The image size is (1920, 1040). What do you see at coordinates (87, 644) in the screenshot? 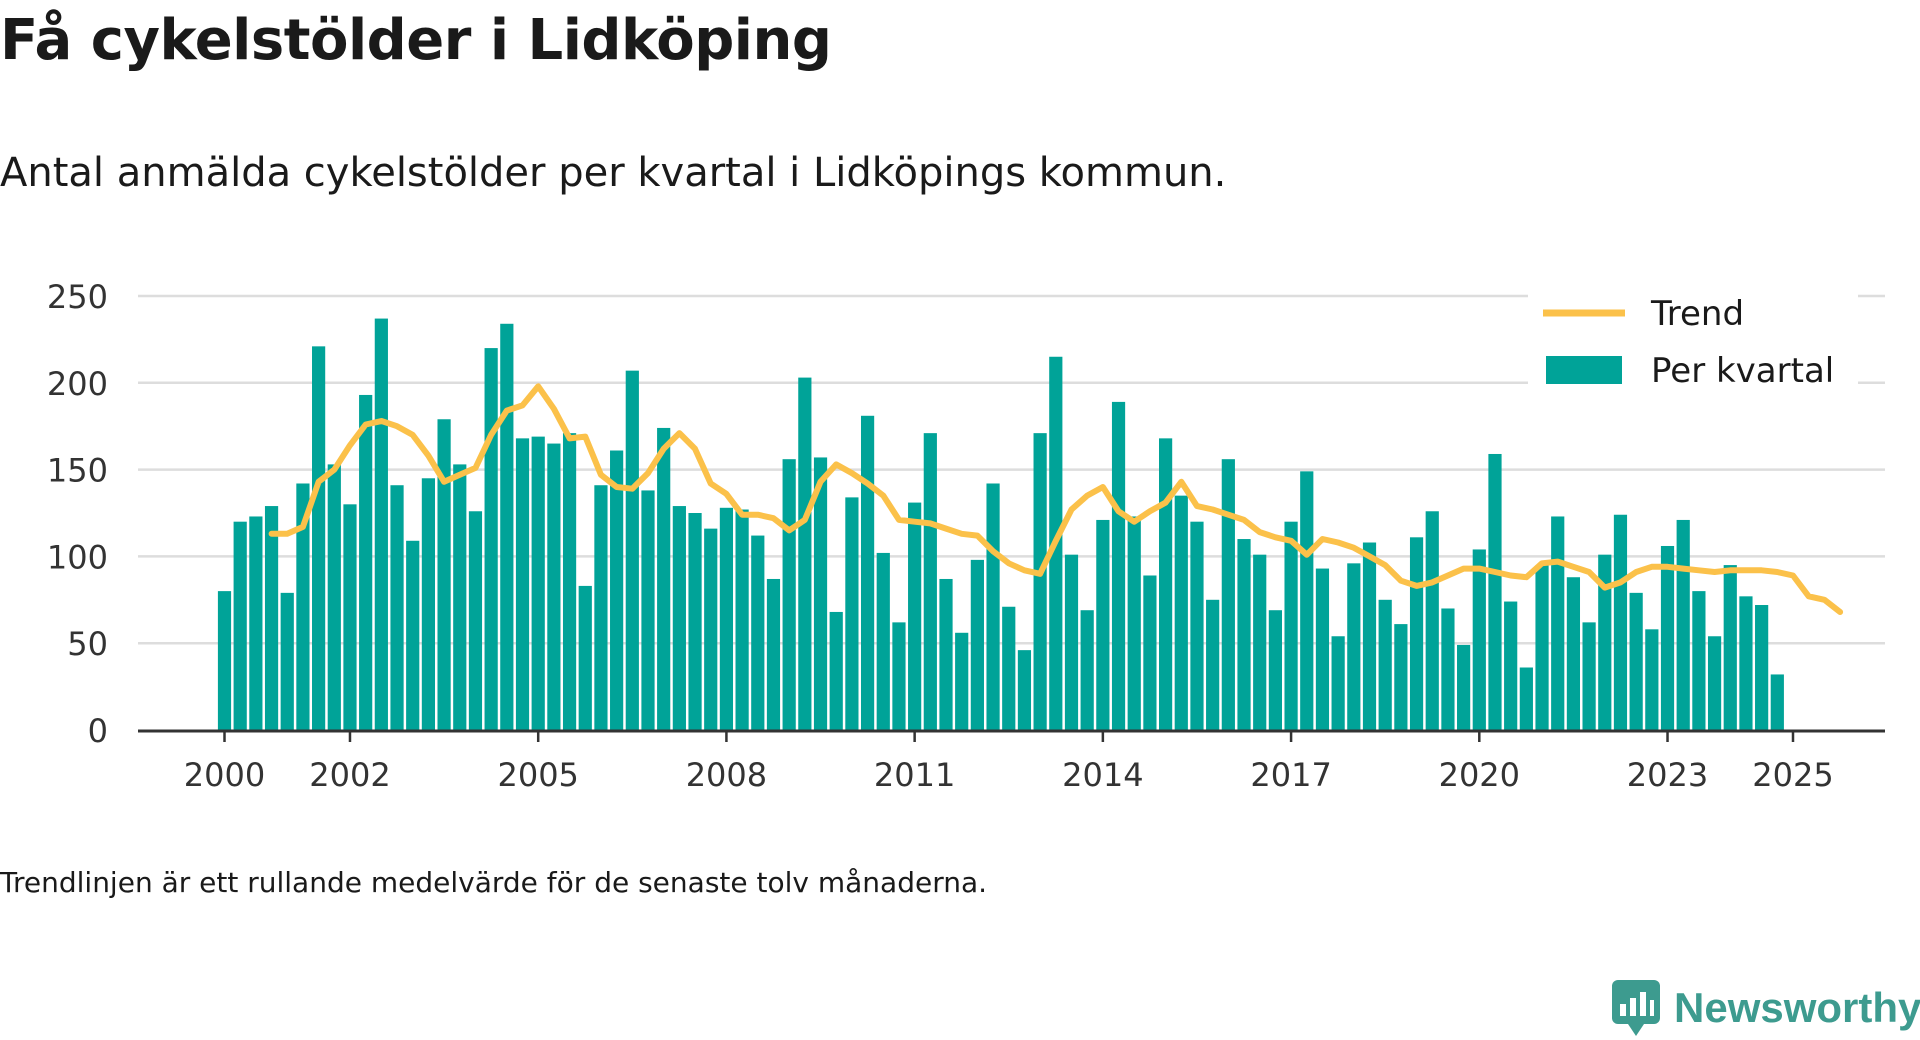
I see `y-tick-label: 50` at bounding box center [87, 644].